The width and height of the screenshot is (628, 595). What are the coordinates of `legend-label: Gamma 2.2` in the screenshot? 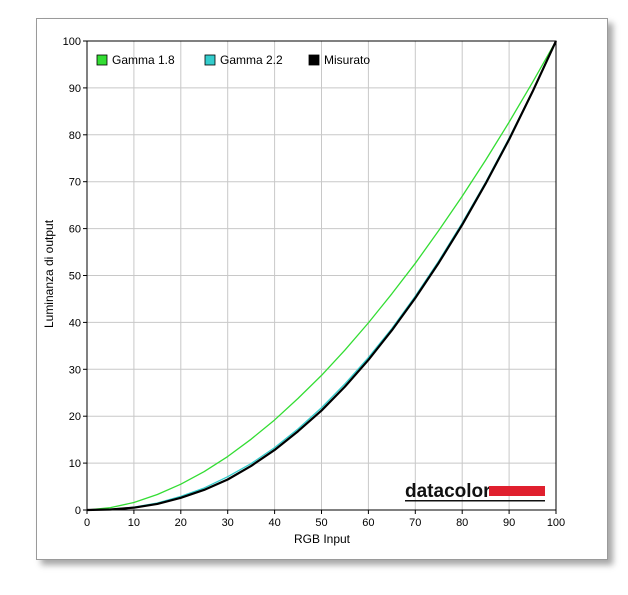 It's located at (251, 60).